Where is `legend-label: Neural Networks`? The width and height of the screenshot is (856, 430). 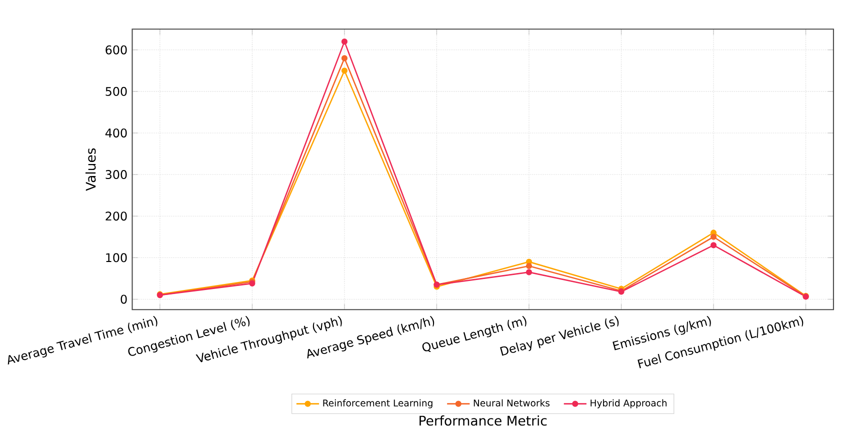 legend-label: Neural Networks is located at coordinates (512, 402).